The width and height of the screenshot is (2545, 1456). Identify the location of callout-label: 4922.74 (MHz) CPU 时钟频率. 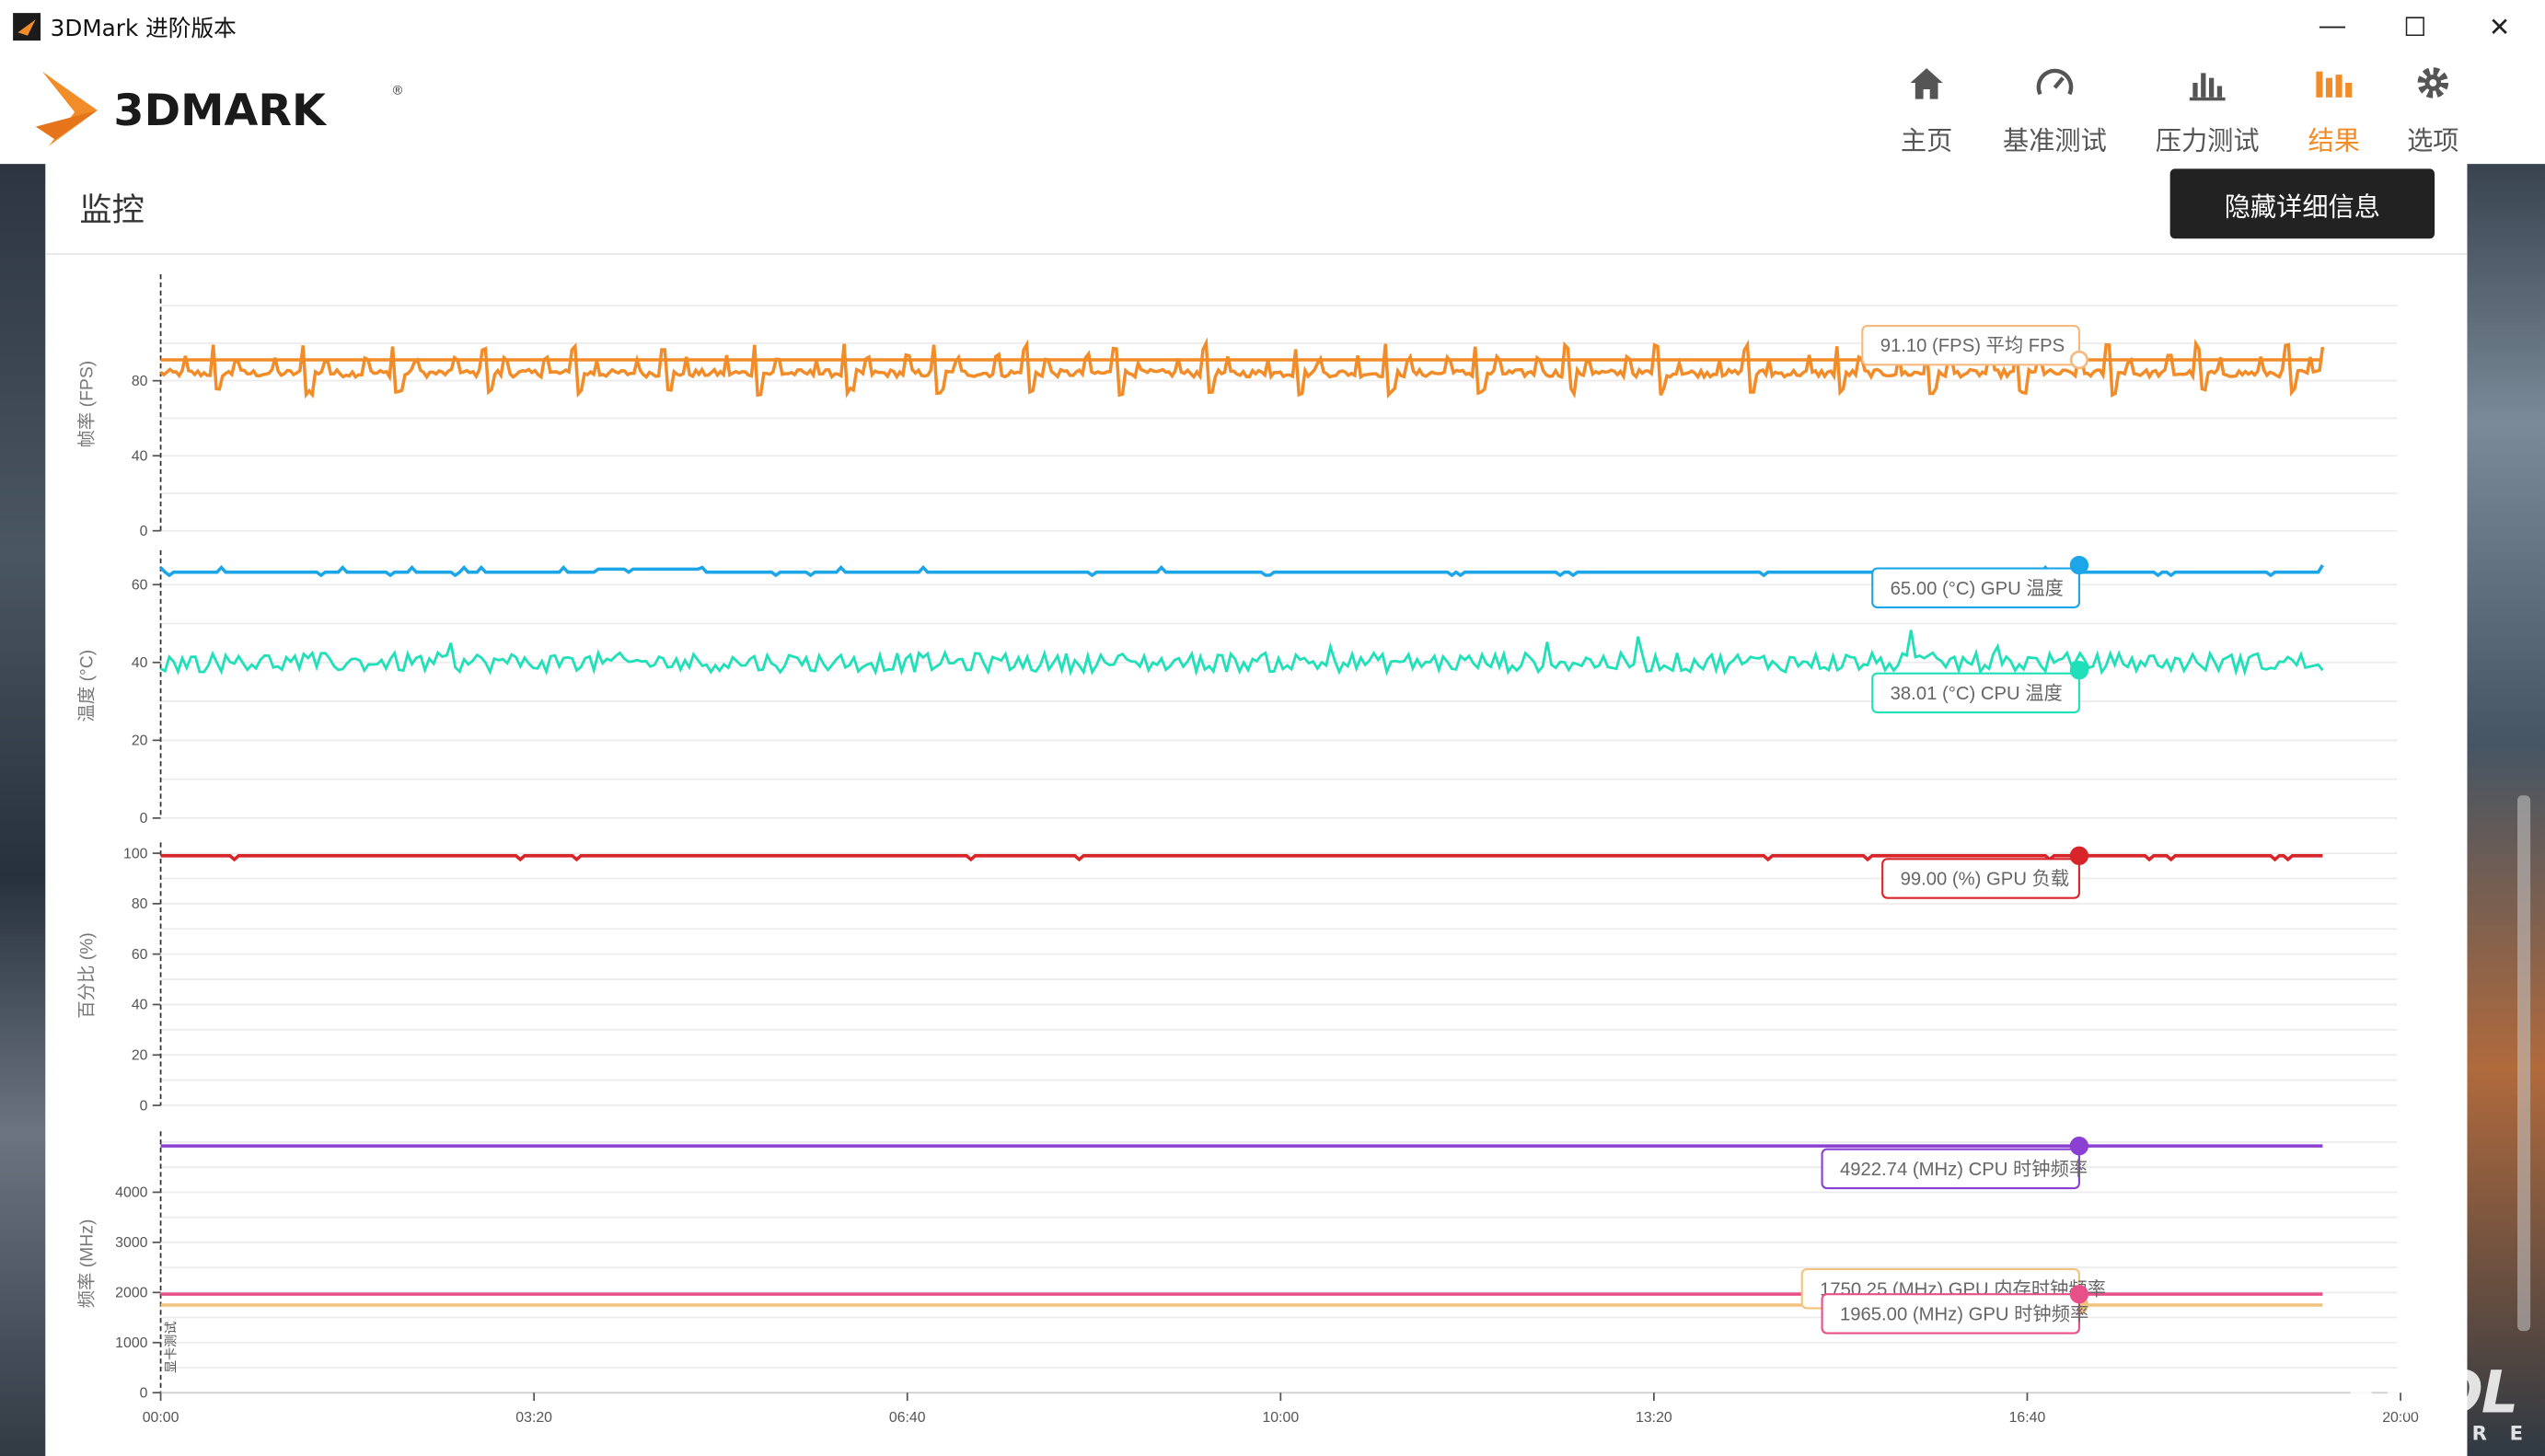
(1964, 1169).